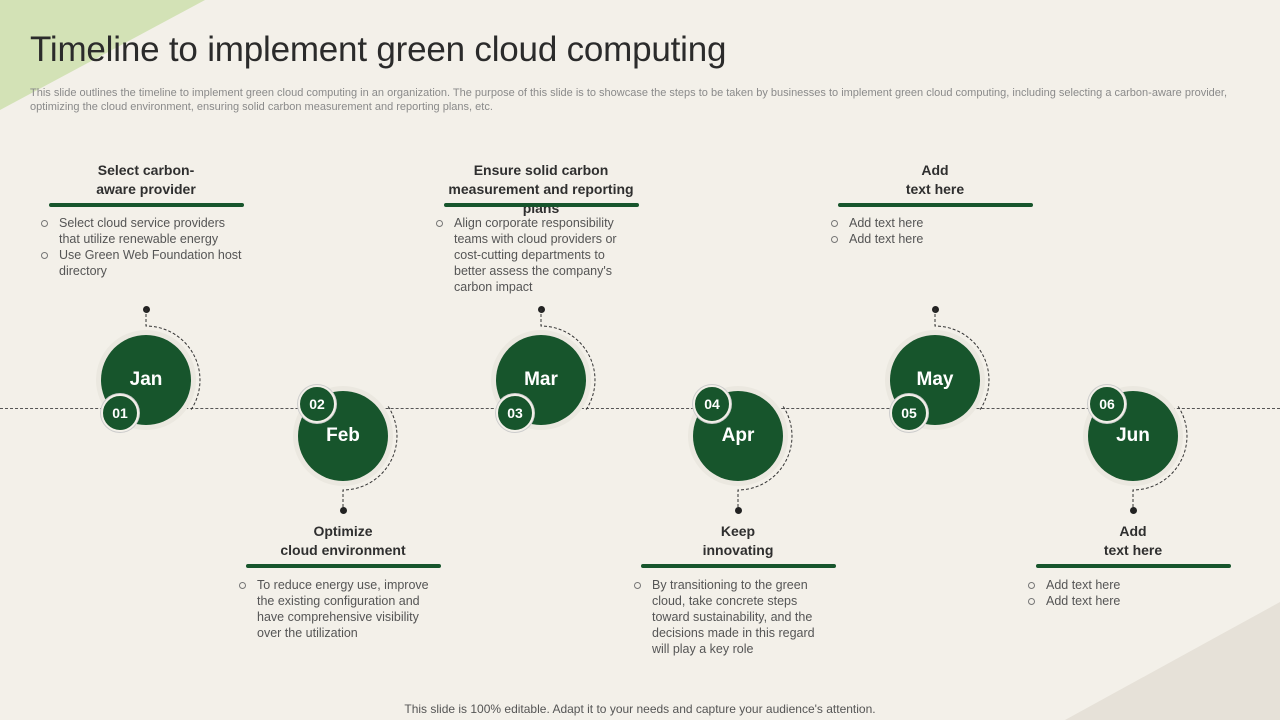 This screenshot has width=1280, height=720. I want to click on timeline-line, so click(640, 408).